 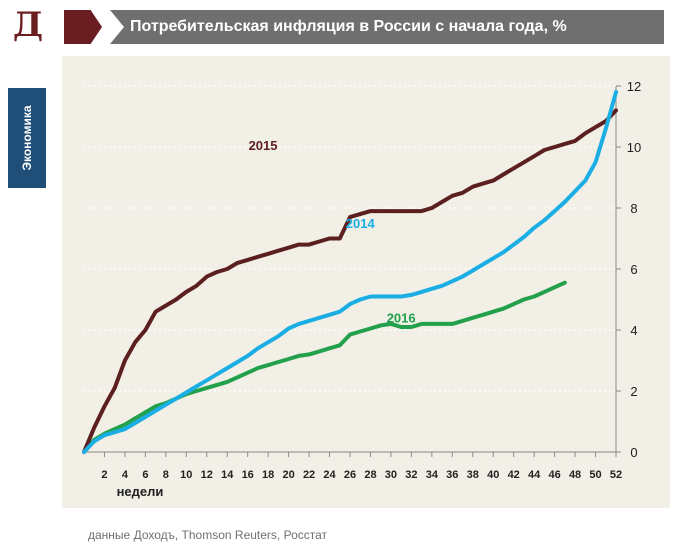 What do you see at coordinates (633, 330) in the screenshot?
I see `y-tick-label: 4` at bounding box center [633, 330].